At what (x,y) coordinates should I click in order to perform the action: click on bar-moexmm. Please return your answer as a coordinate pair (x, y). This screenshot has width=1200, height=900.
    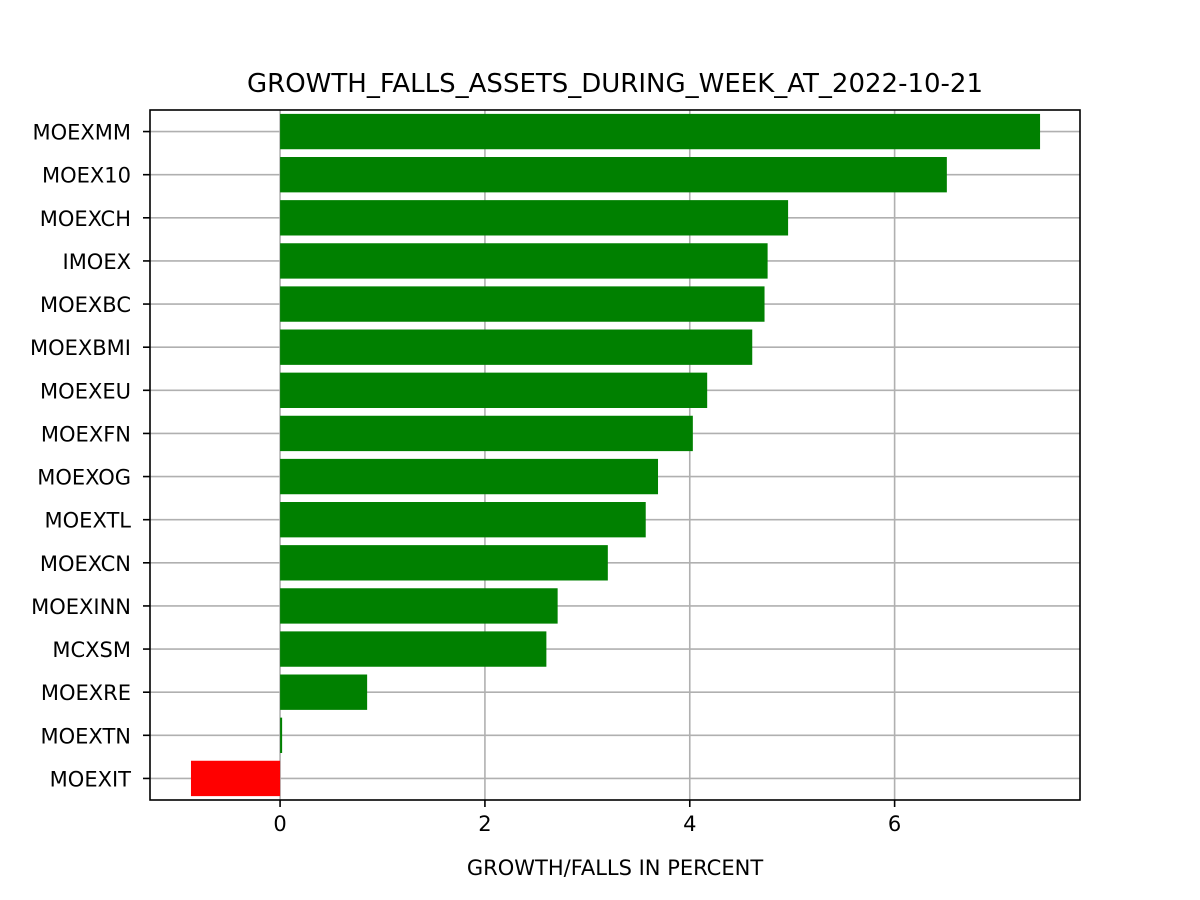
    Looking at the image, I should click on (660, 131).